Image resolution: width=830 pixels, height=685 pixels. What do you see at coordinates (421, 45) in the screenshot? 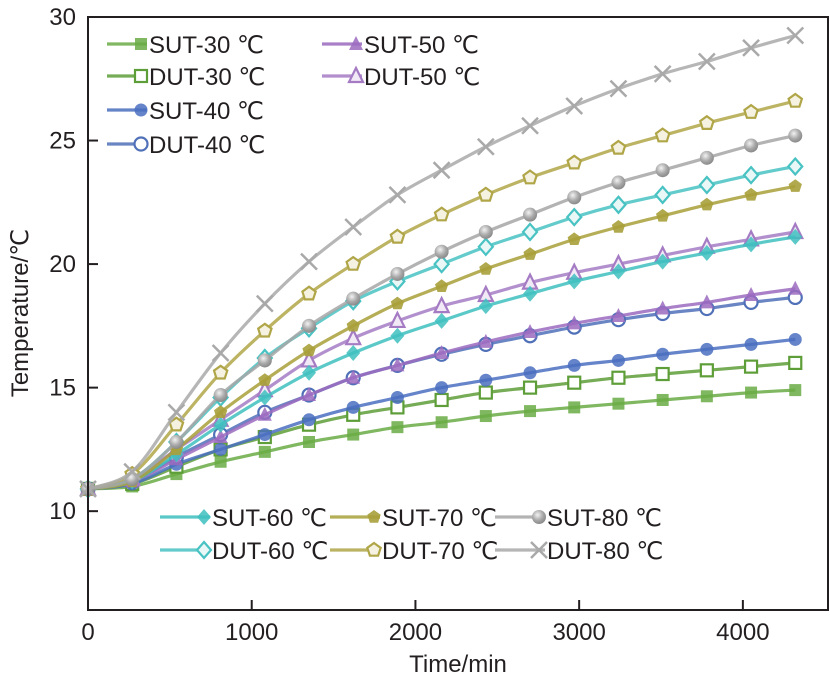
I see `legend-label: SUT-50 ℃` at bounding box center [421, 45].